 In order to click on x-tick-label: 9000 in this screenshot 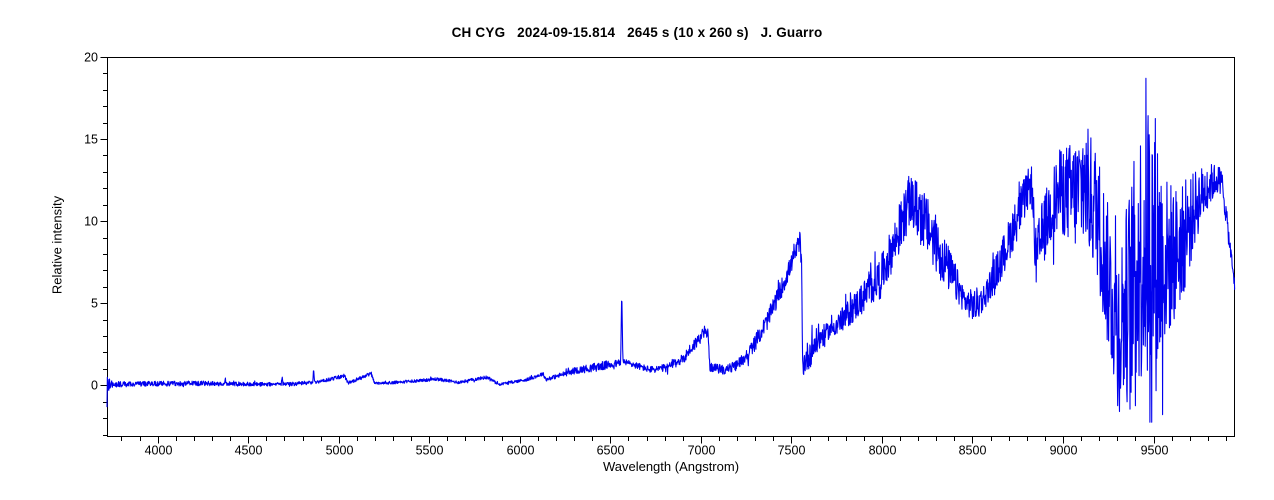, I will do `click(1064, 451)`.